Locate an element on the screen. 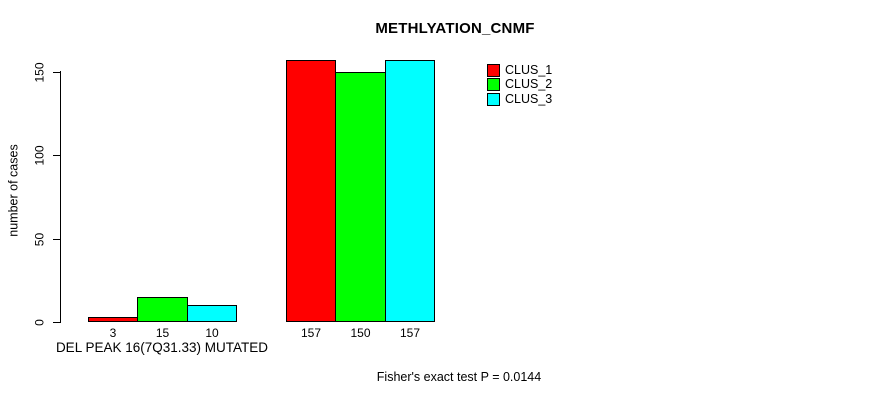 This screenshot has width=890, height=400. y-axis-line is located at coordinates (60, 197).